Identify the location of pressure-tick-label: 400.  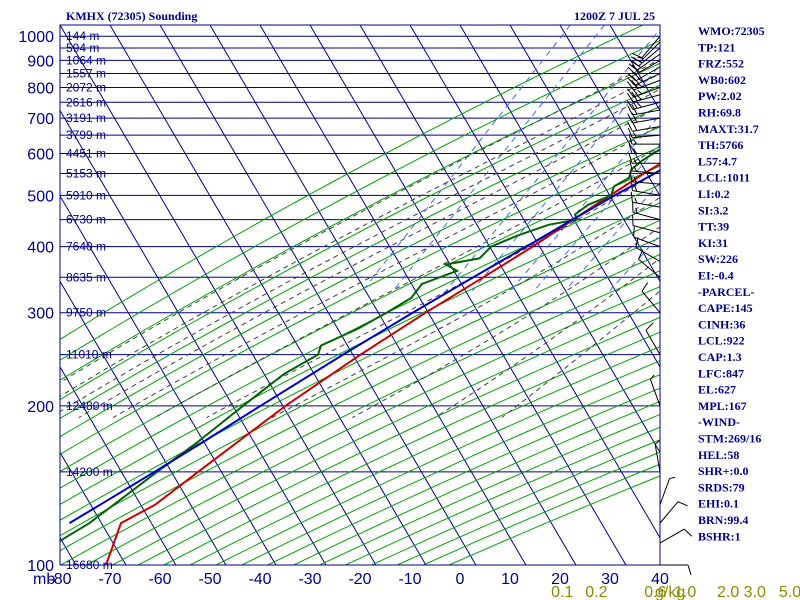
(40, 248).